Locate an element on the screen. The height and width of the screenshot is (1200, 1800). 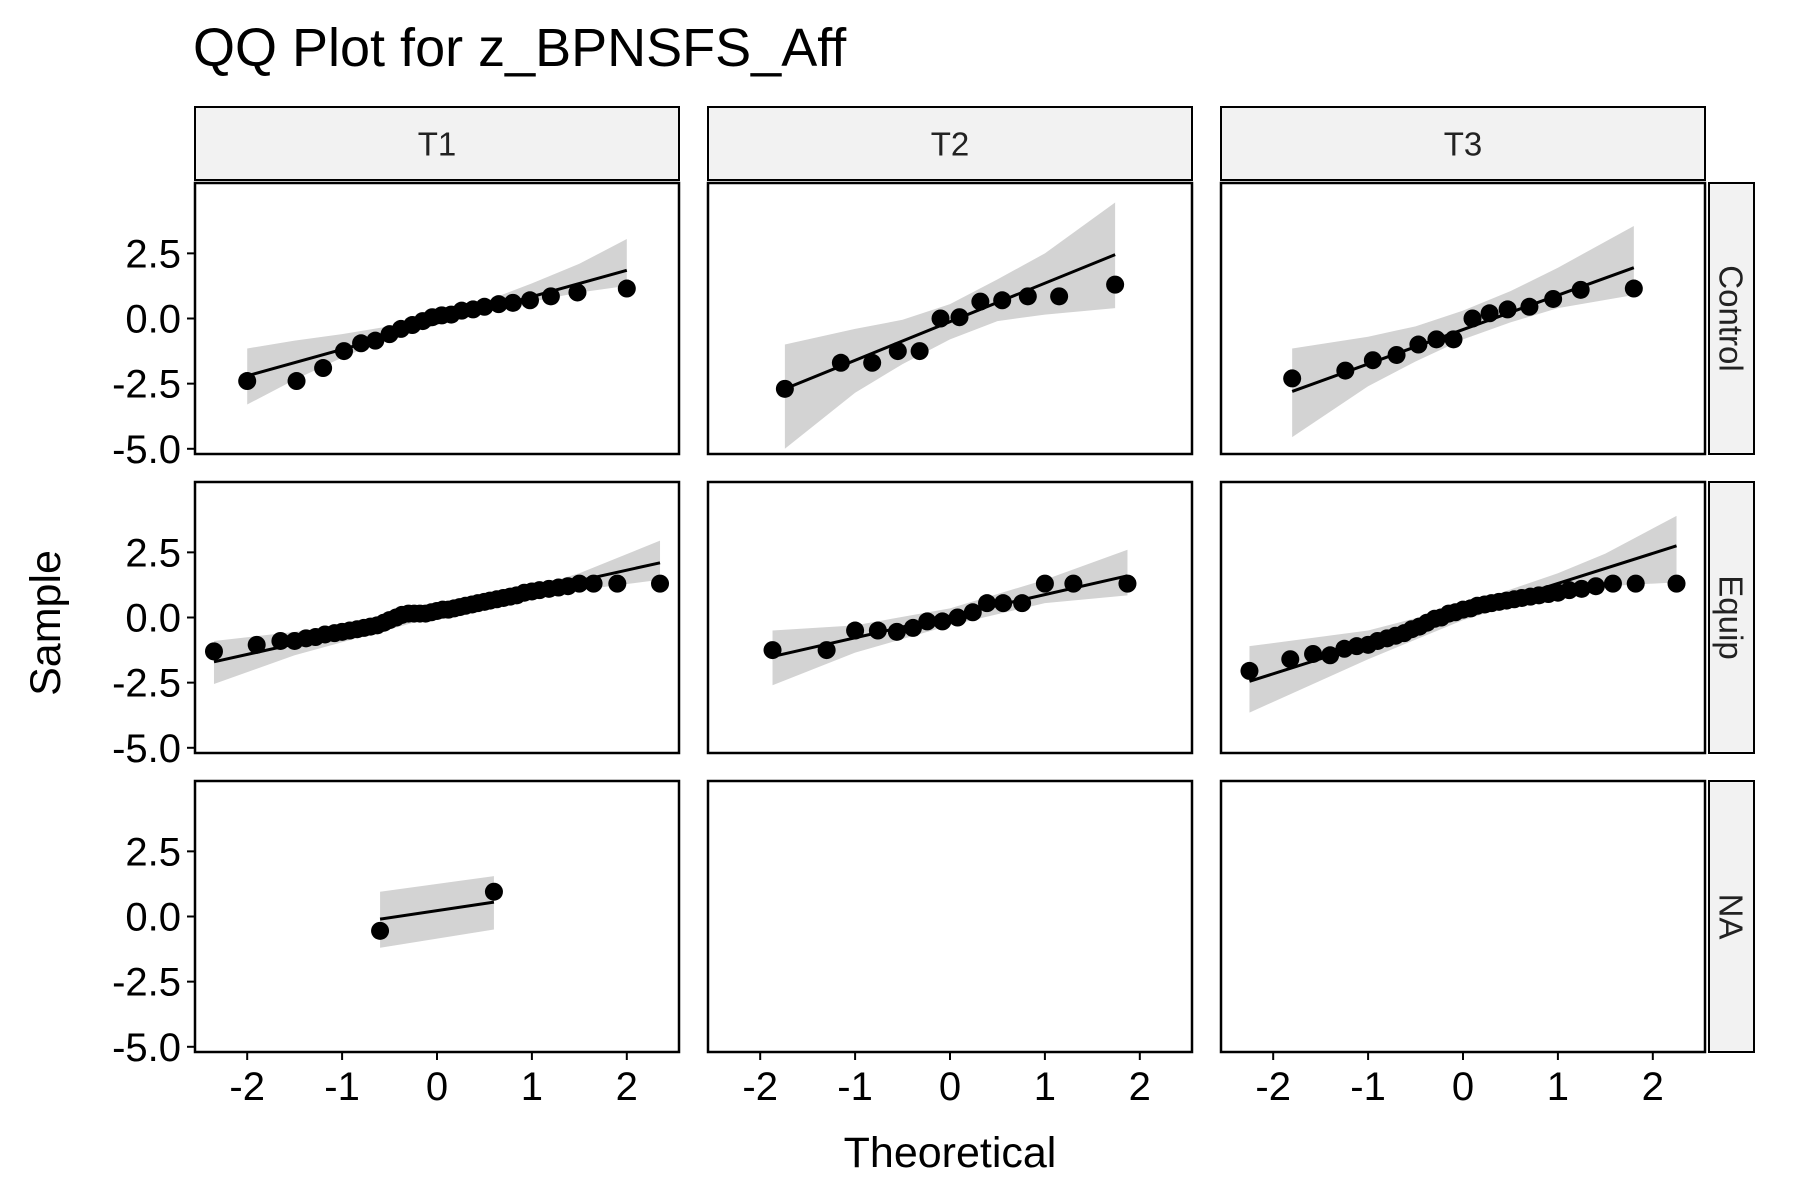
facet-panel-t3-equip is located at coordinates (1463, 617).